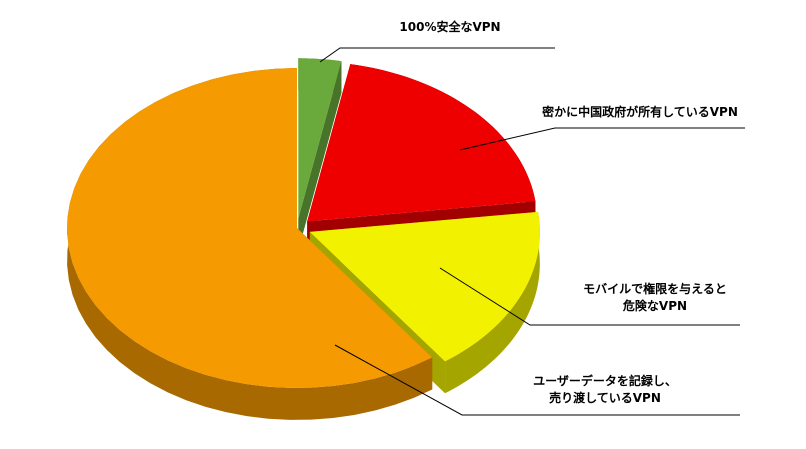 The width and height of the screenshot is (806, 449). Describe the element at coordinates (640, 112) in the screenshot. I see `slice-label: 密かに中国政府が所有しているVPN` at that location.